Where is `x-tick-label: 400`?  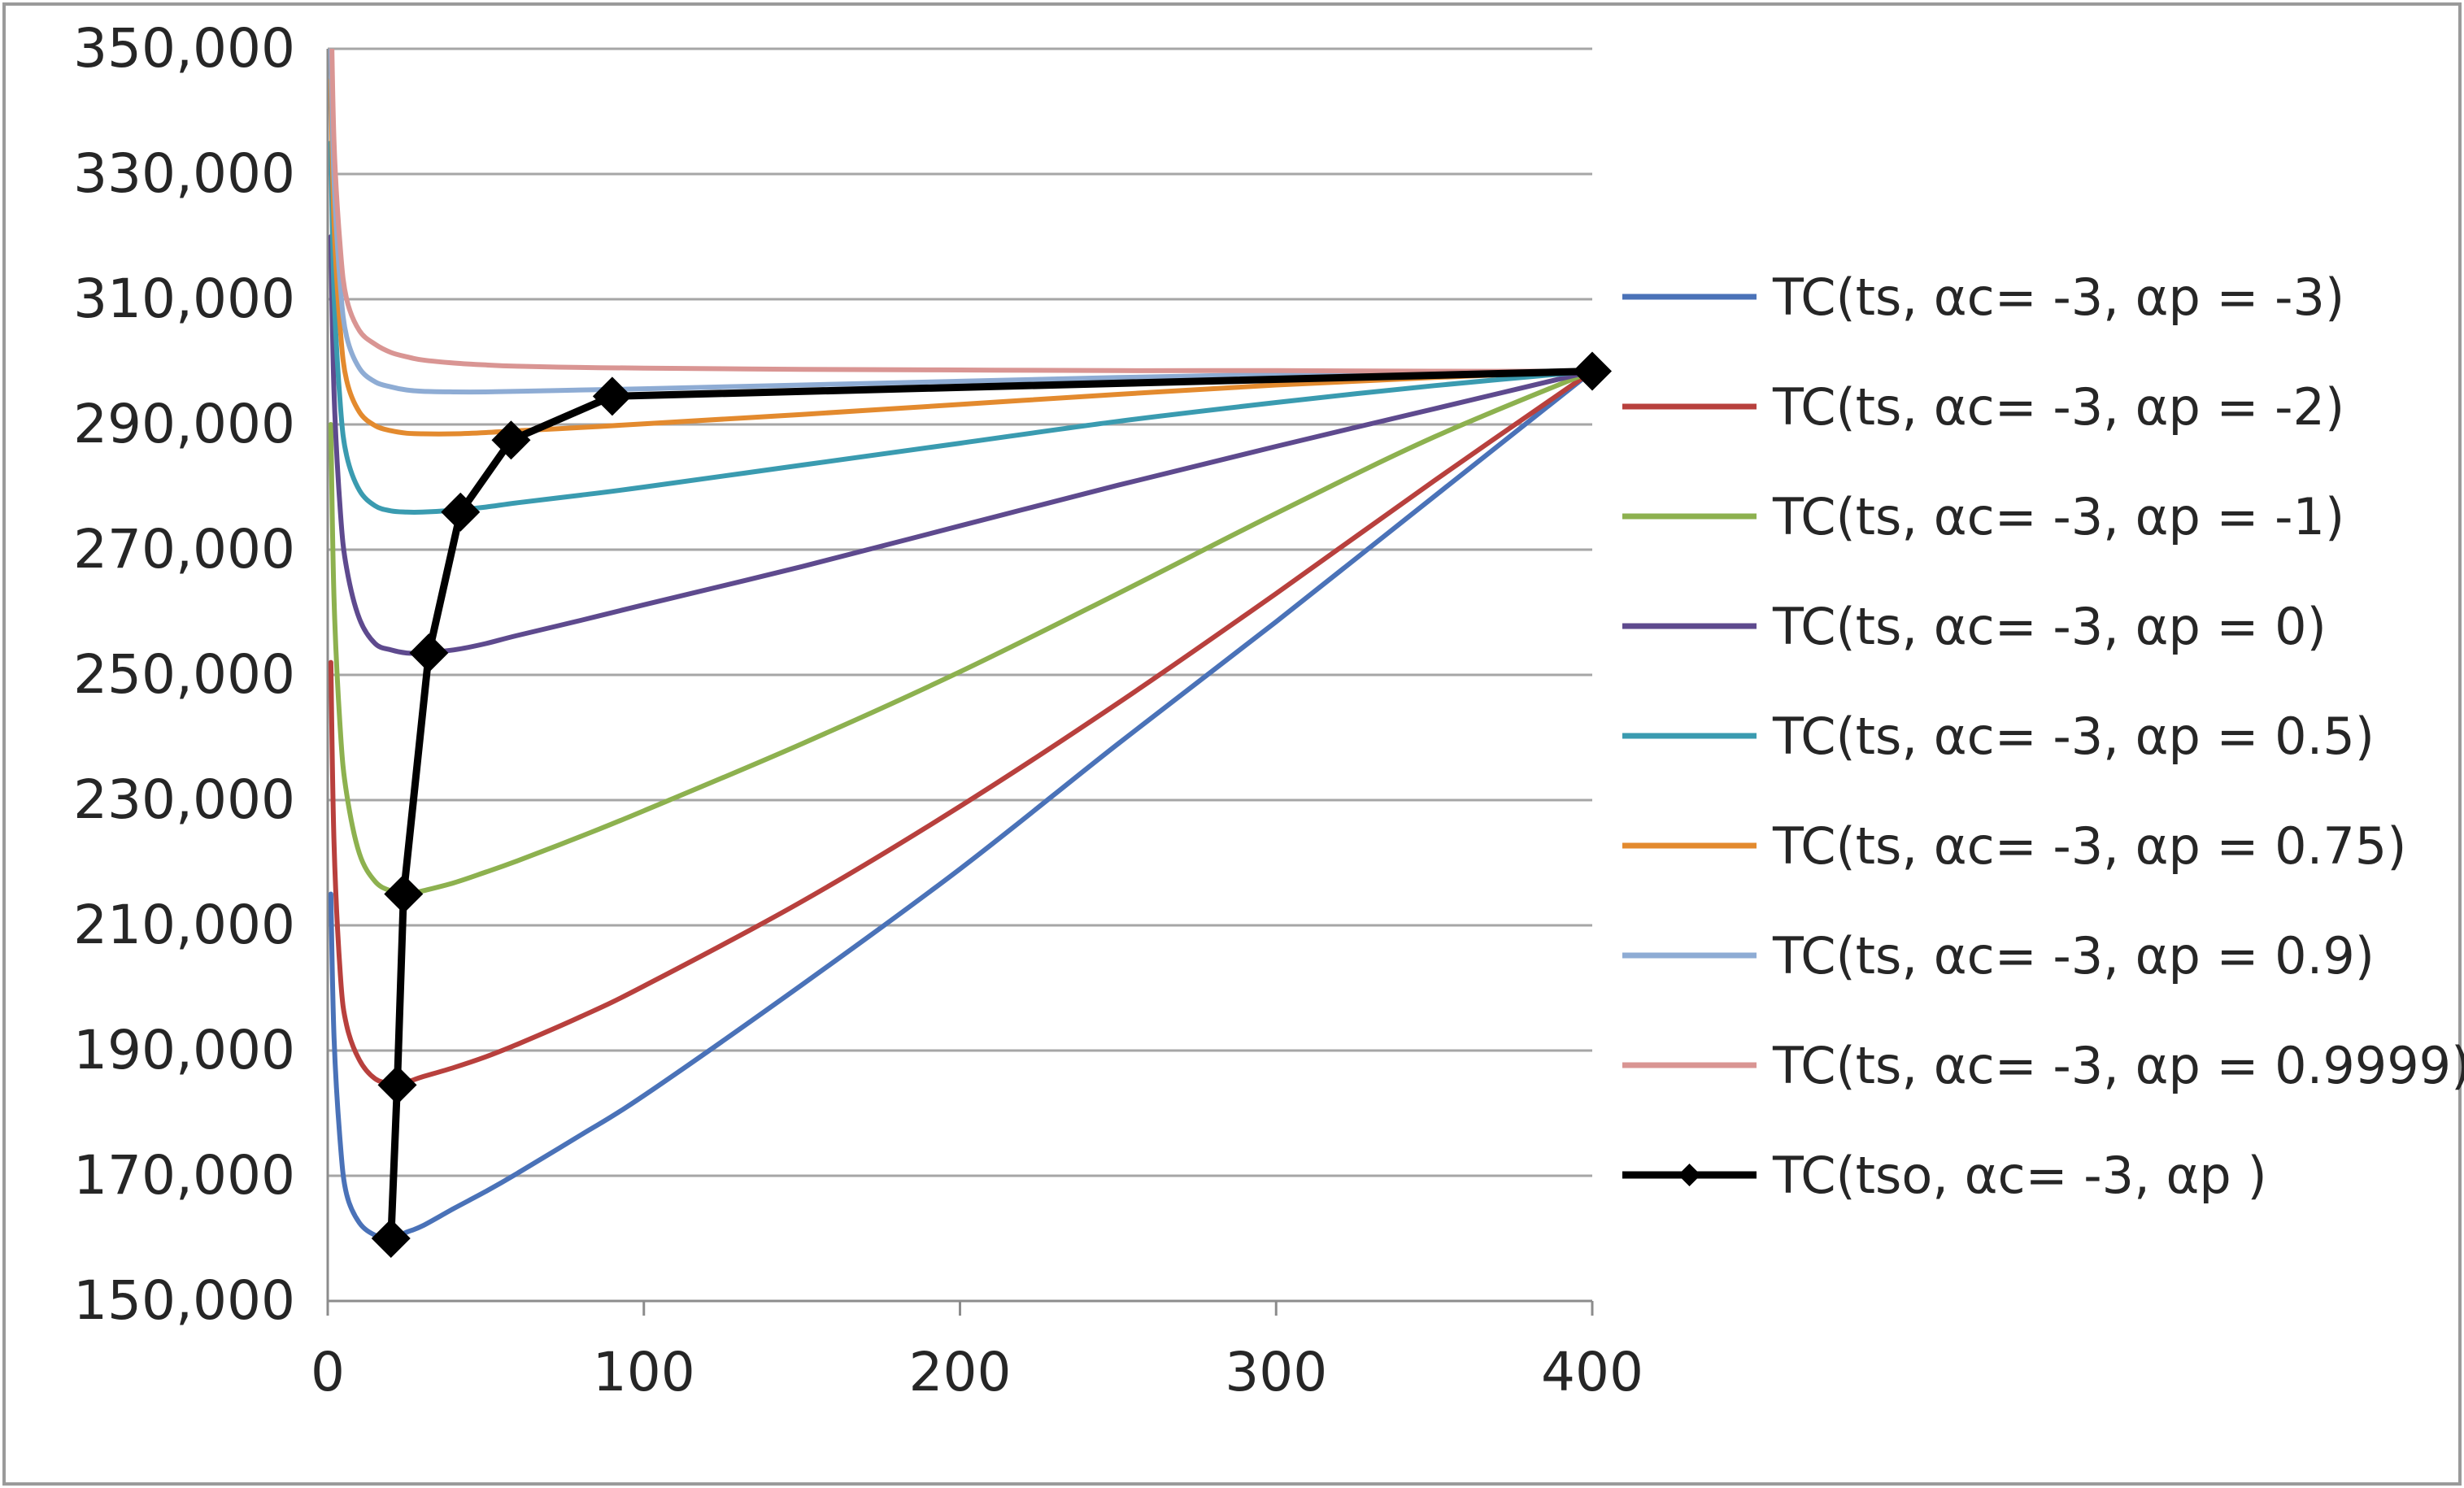
x-tick-label: 400 is located at coordinates (1592, 1372).